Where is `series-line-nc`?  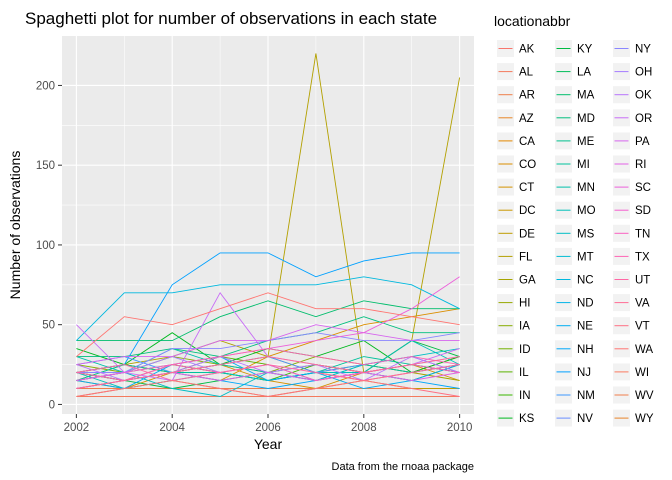 series-line-nc is located at coordinates (268, 308).